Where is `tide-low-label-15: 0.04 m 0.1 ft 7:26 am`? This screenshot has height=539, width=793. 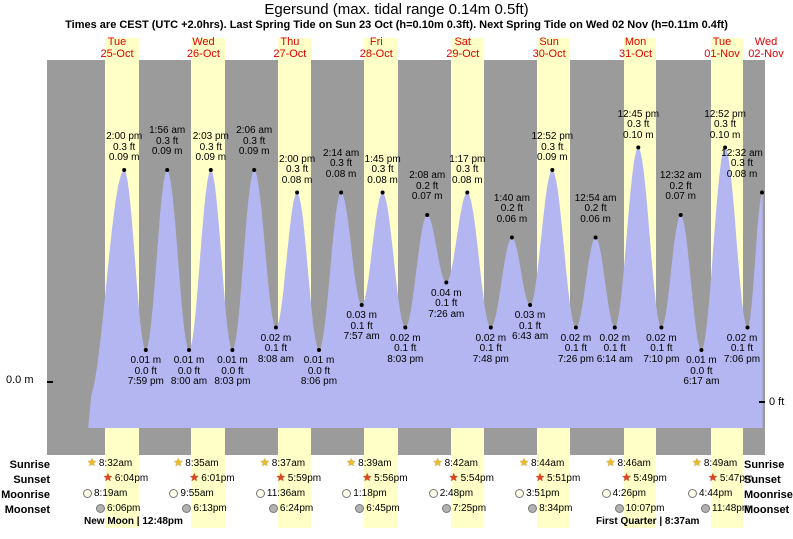 tide-low-label-15: 0.04 m 0.1 ft 7:26 am is located at coordinates (446, 304).